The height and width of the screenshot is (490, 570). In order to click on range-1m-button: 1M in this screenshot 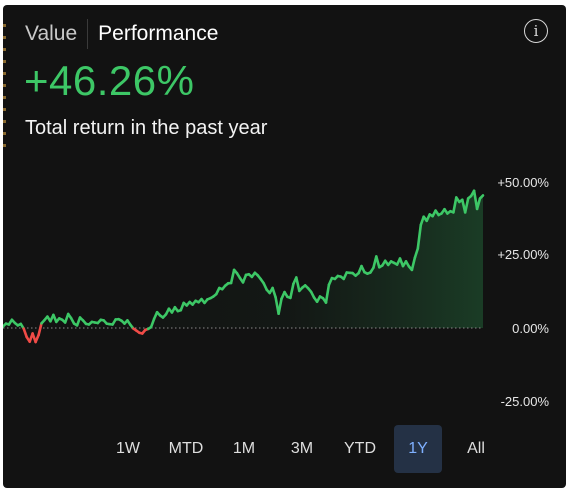, I will do `click(244, 448)`.